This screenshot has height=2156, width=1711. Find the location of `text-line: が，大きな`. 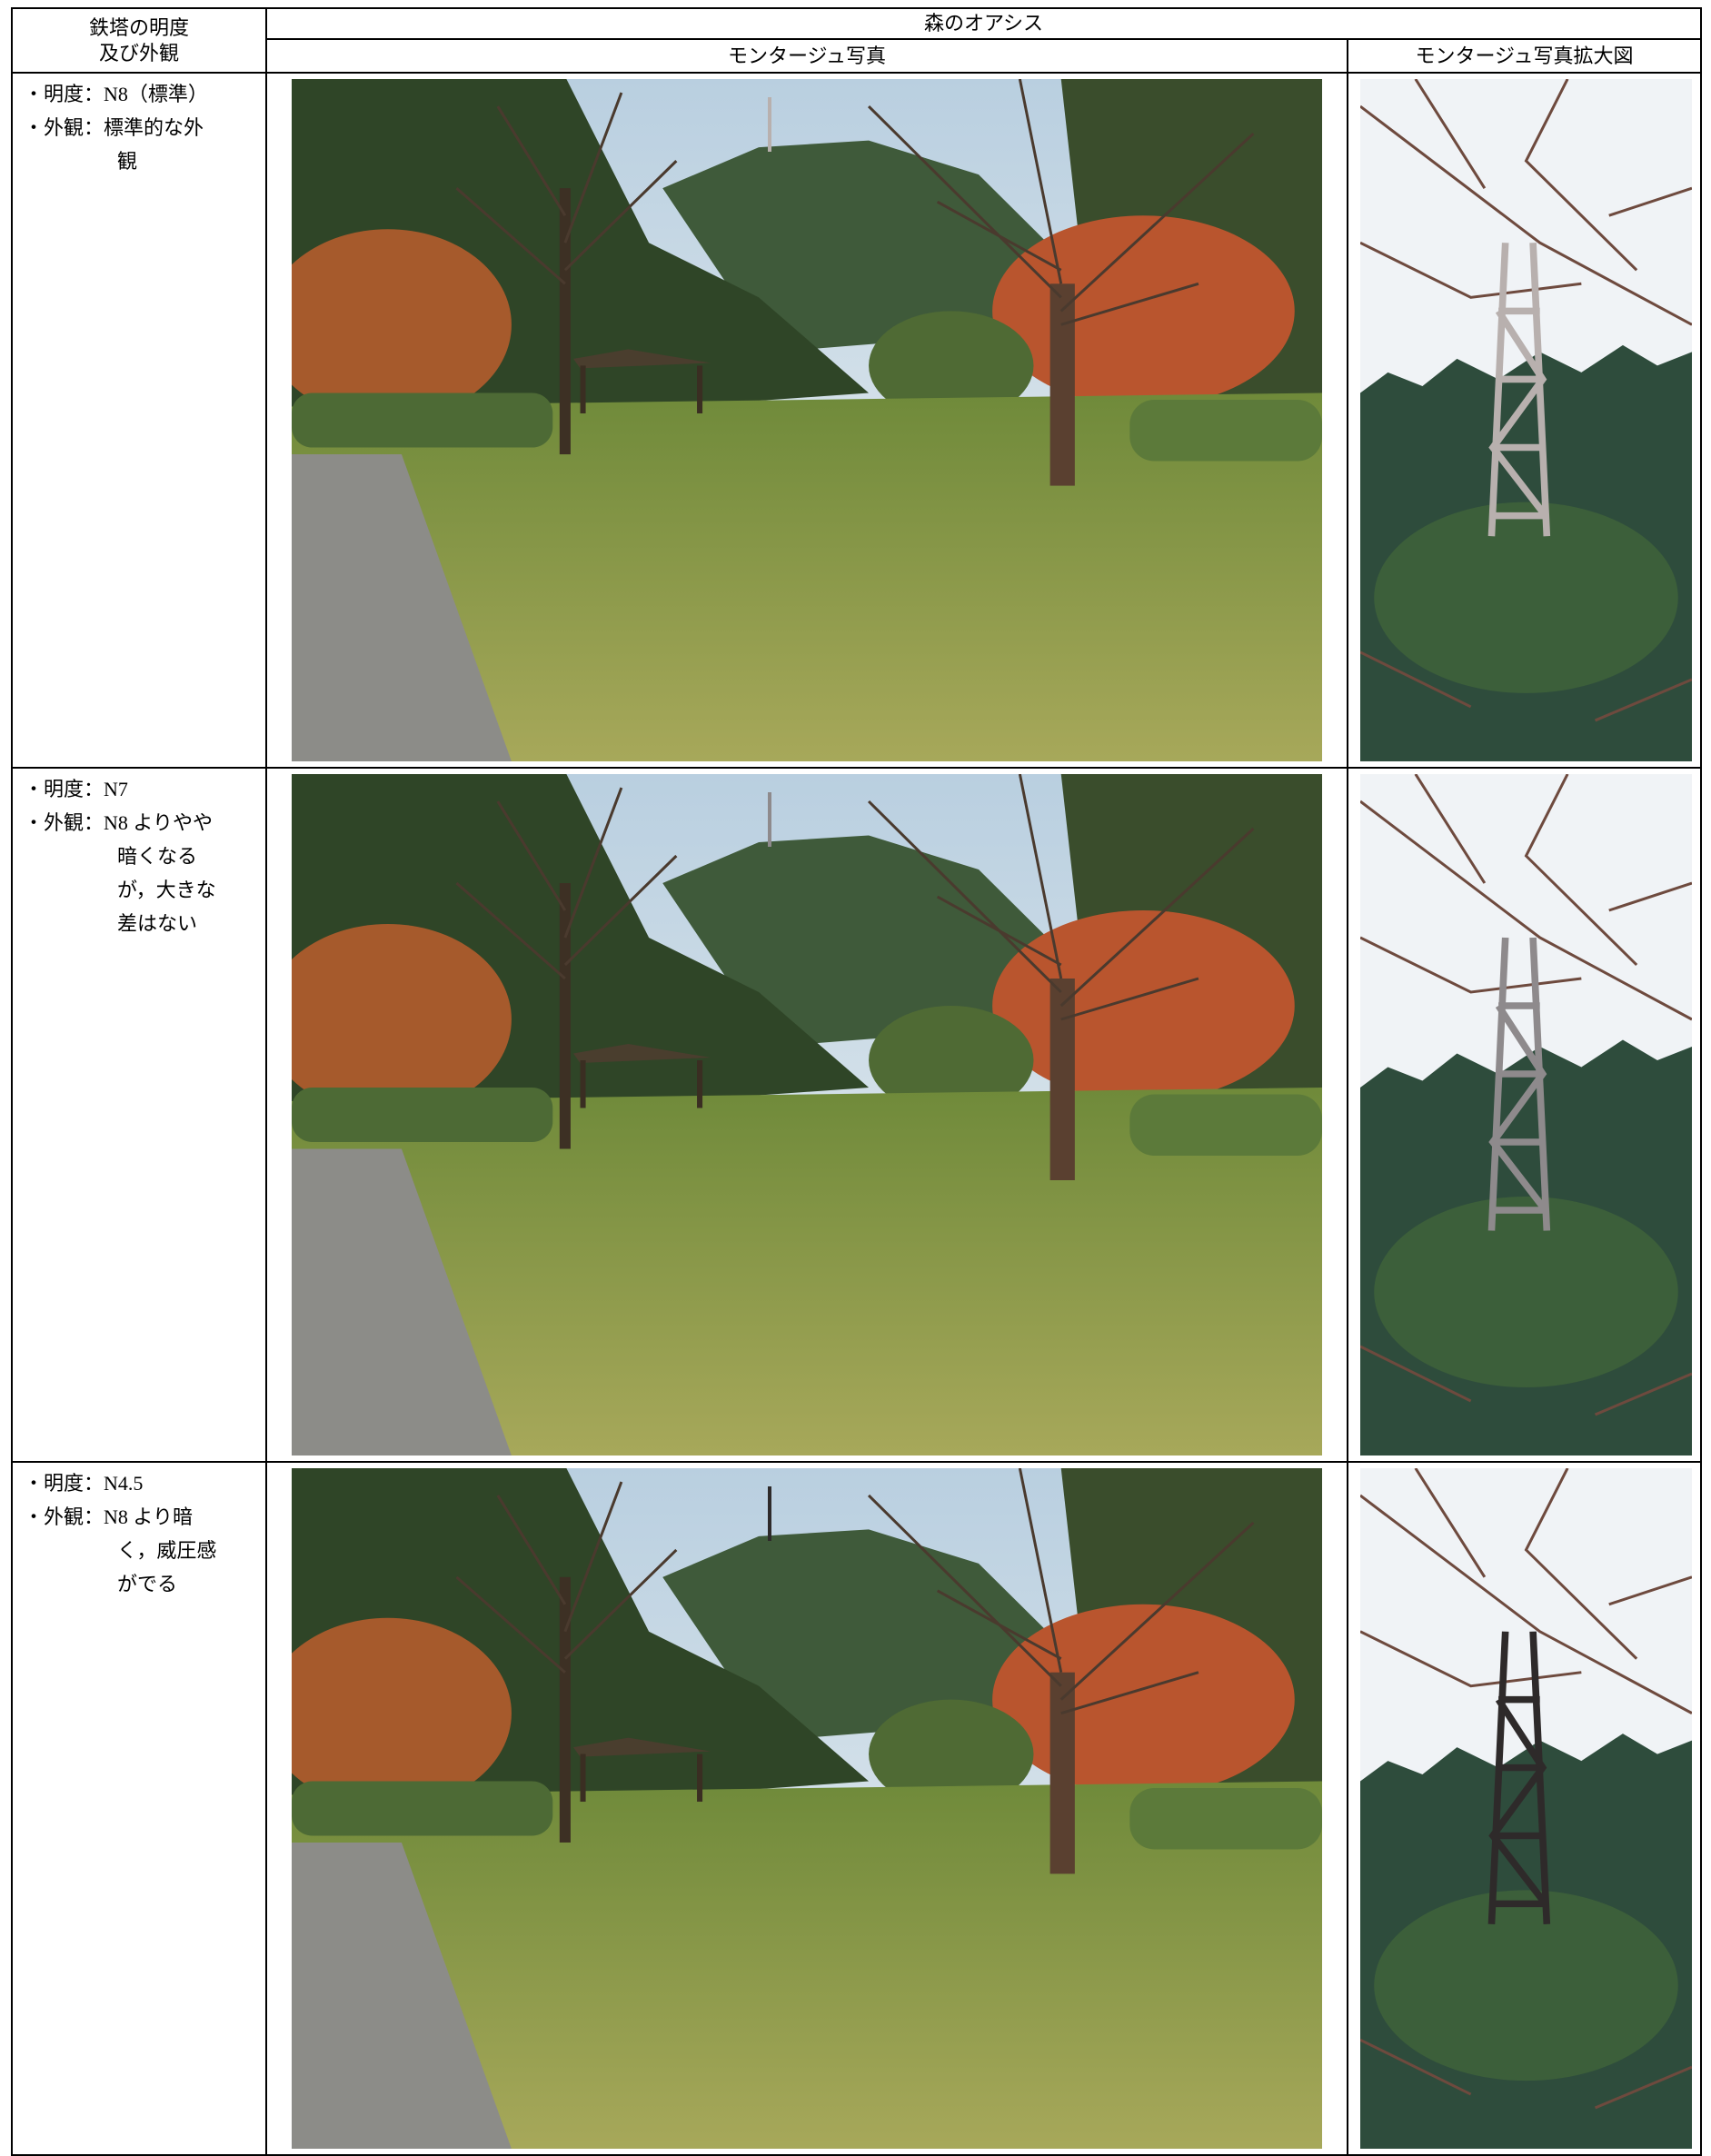

text-line: が，大きな is located at coordinates (166, 890).